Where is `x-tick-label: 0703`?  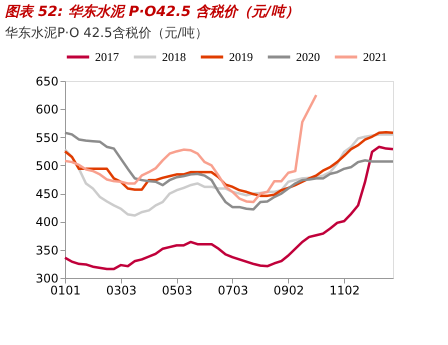
x-tick-label: 0703 is located at coordinates (233, 291).